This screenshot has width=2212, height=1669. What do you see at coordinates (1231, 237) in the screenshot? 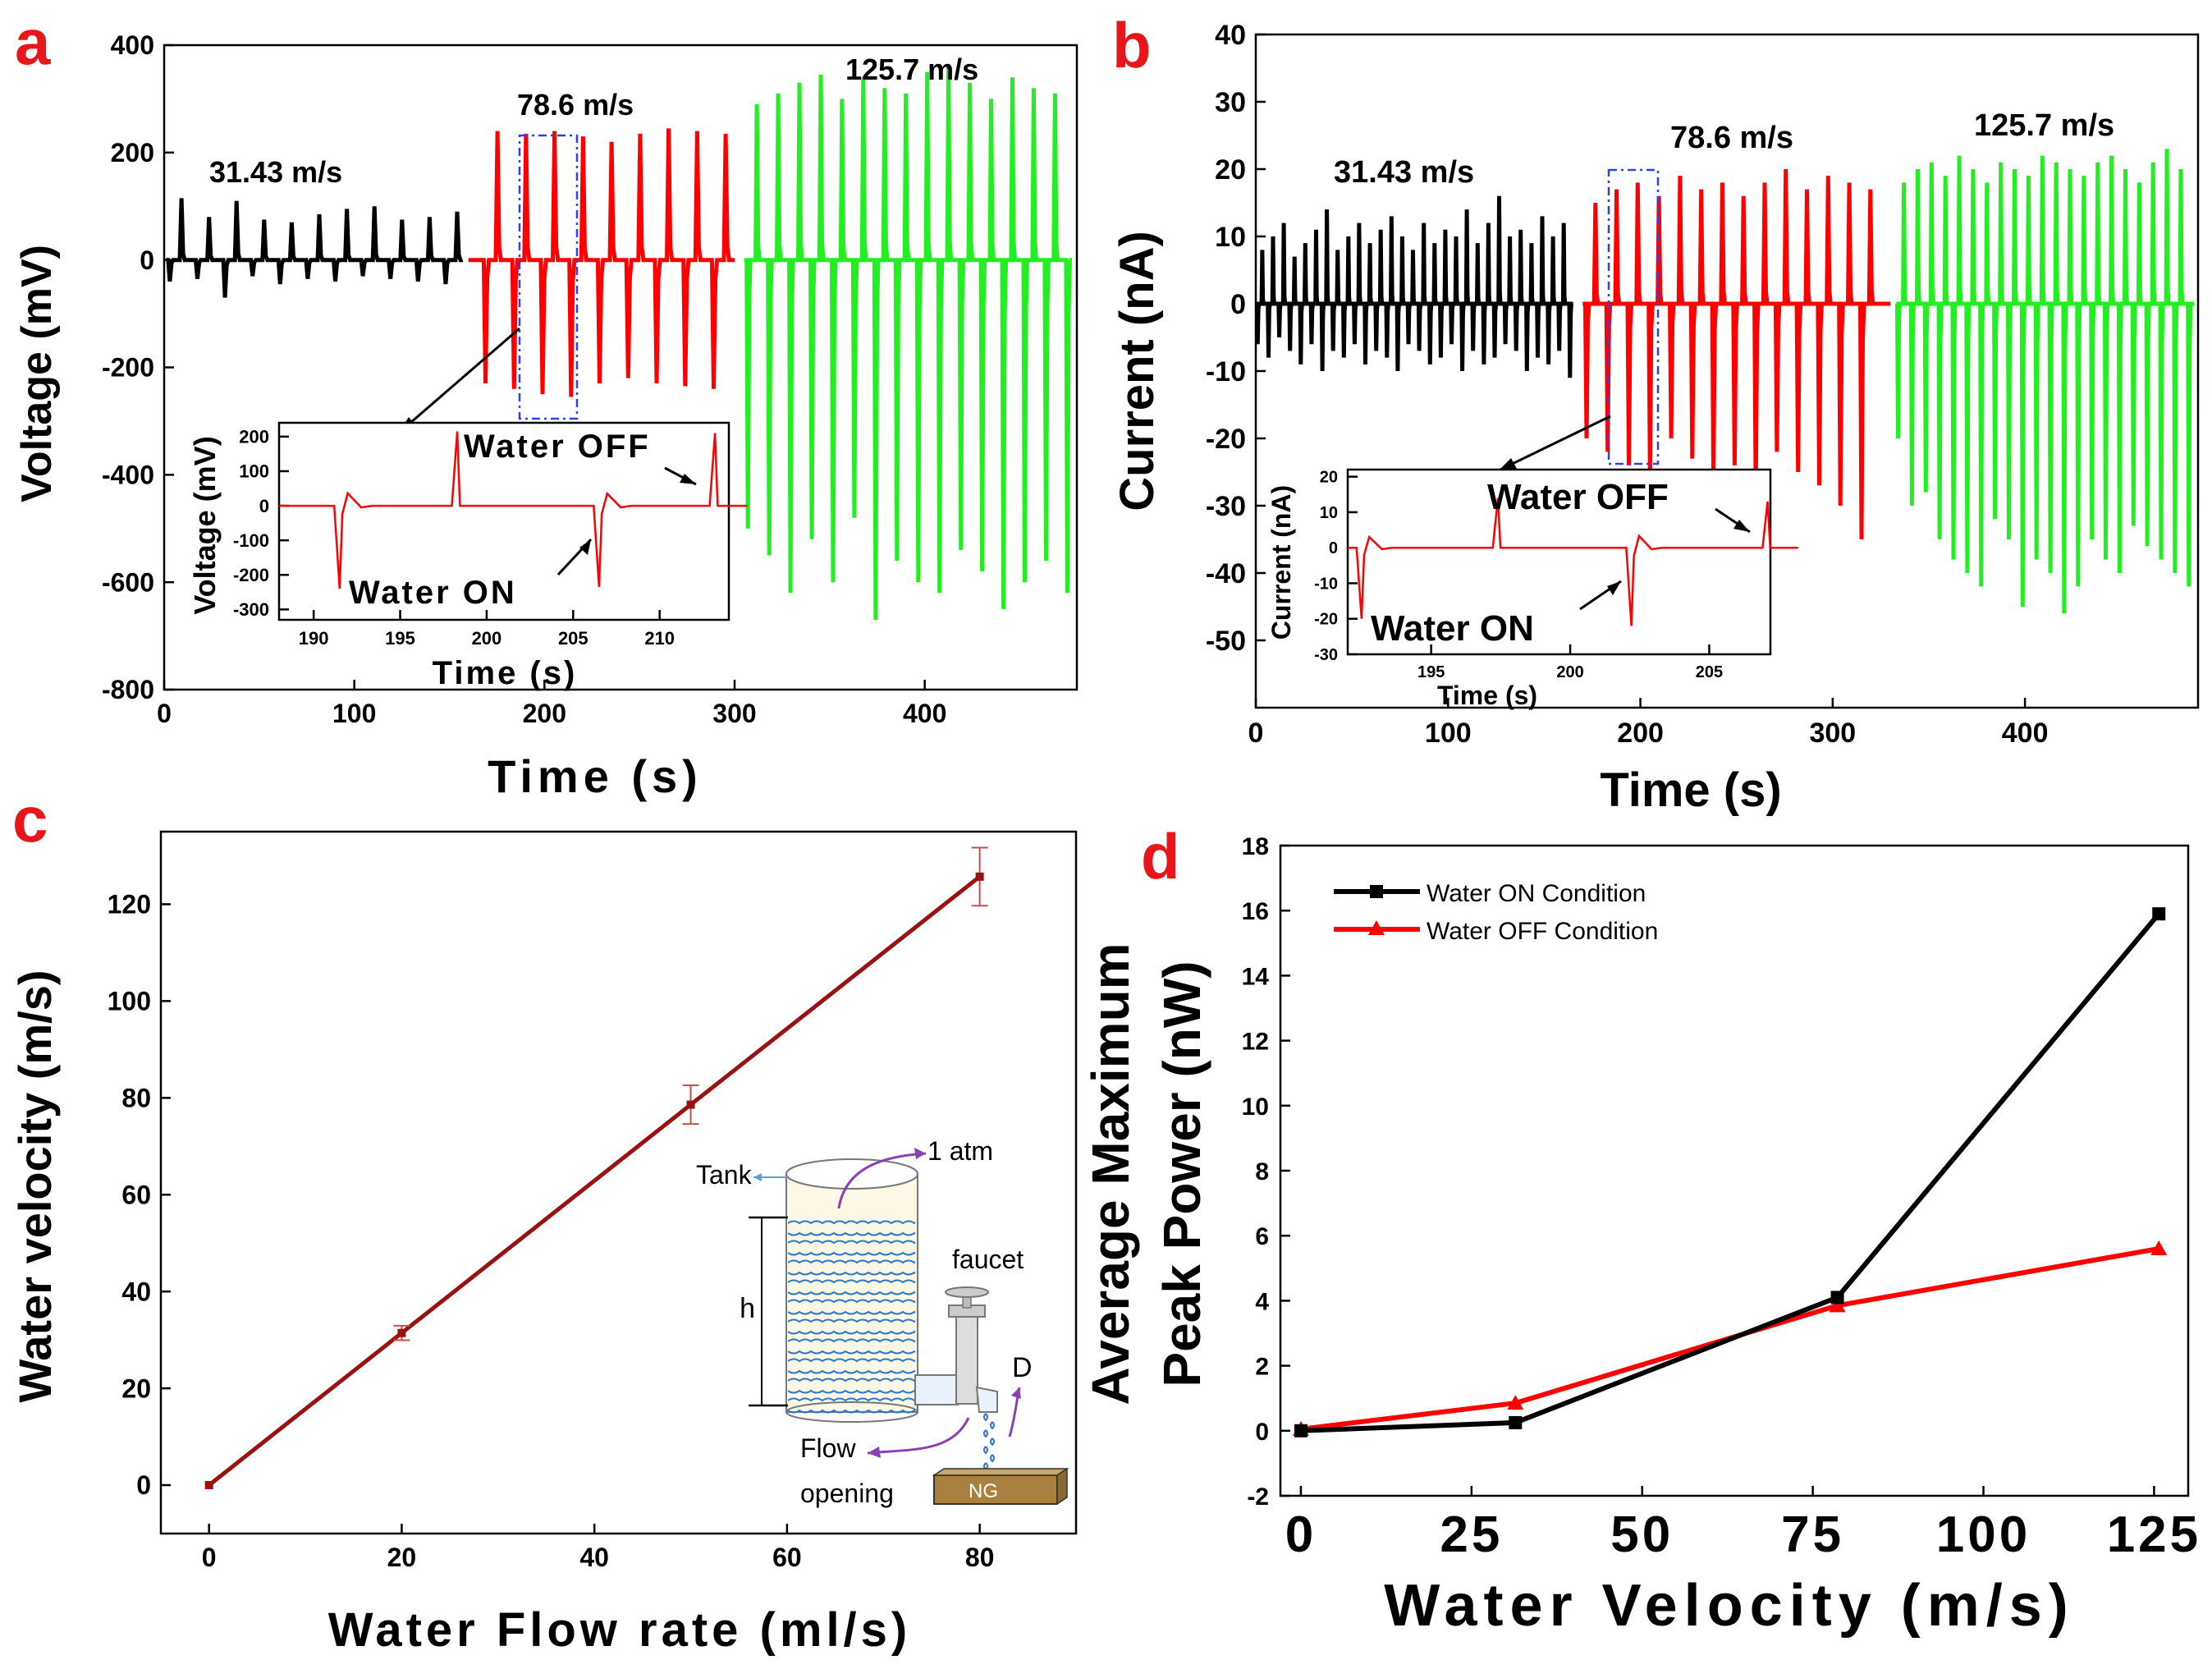
I see `panel-b-ytick-label: 10` at bounding box center [1231, 237].